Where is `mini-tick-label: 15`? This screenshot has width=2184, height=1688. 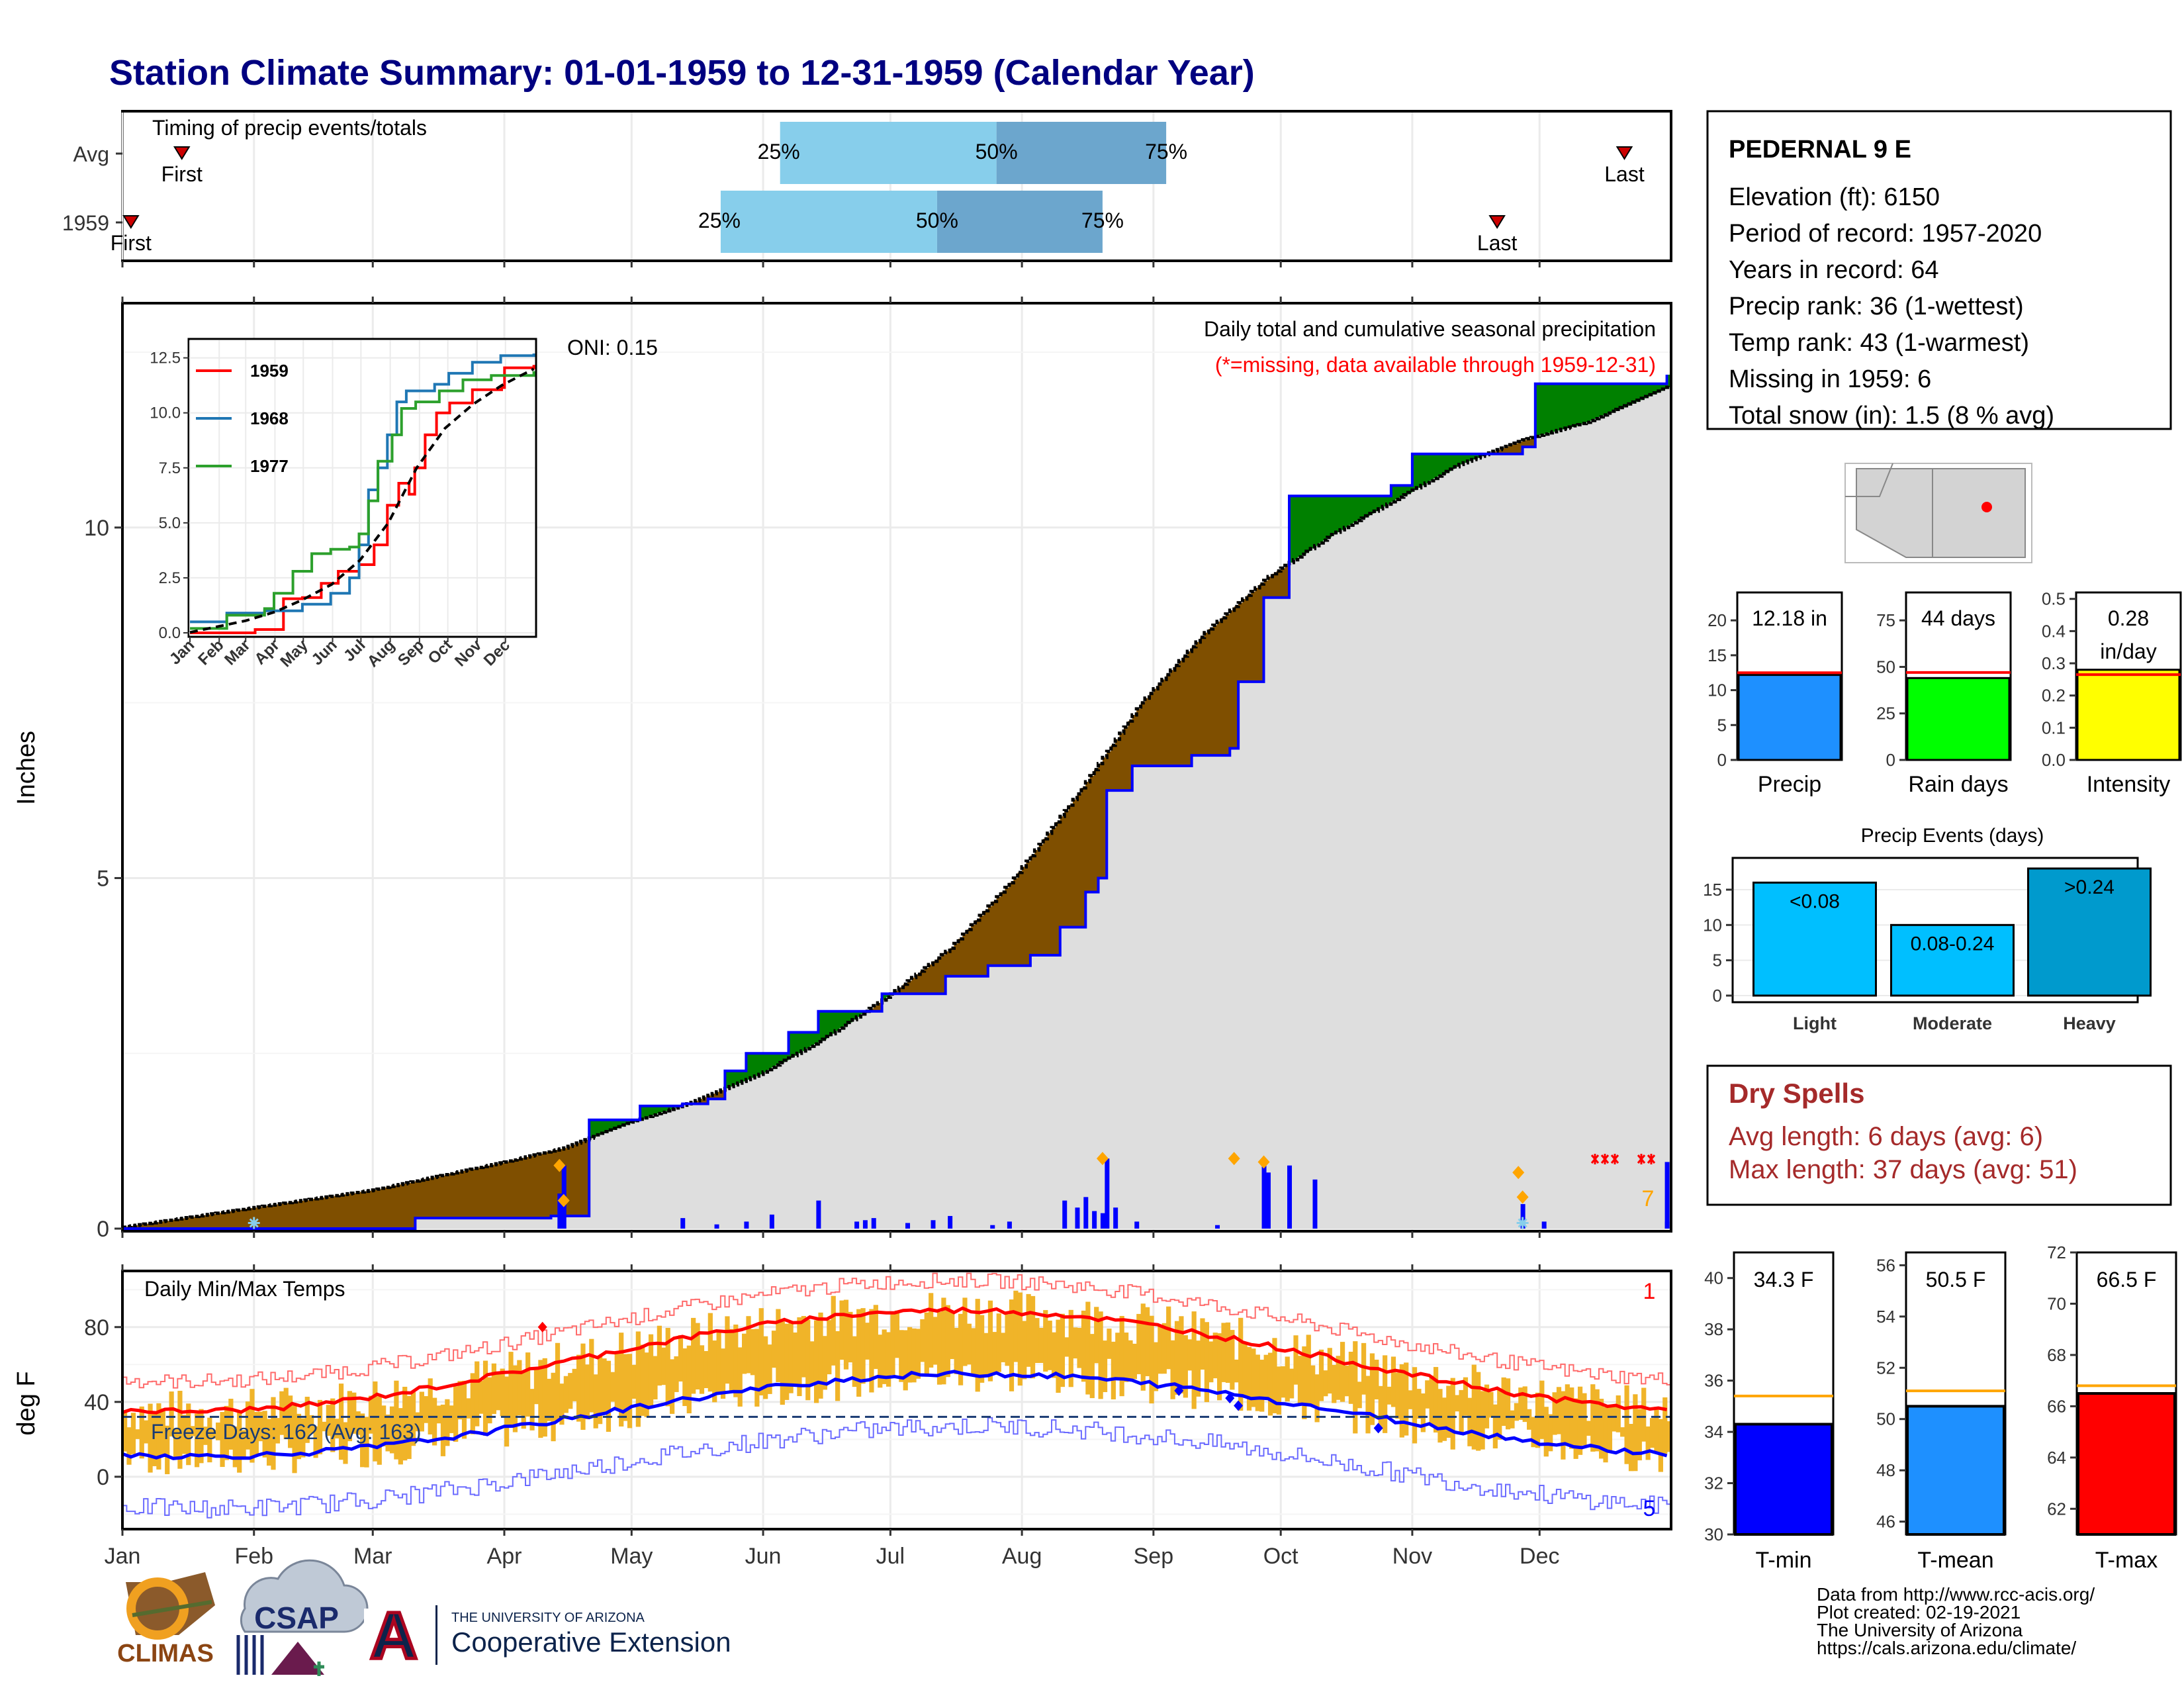 mini-tick-label: 15 is located at coordinates (1717, 655).